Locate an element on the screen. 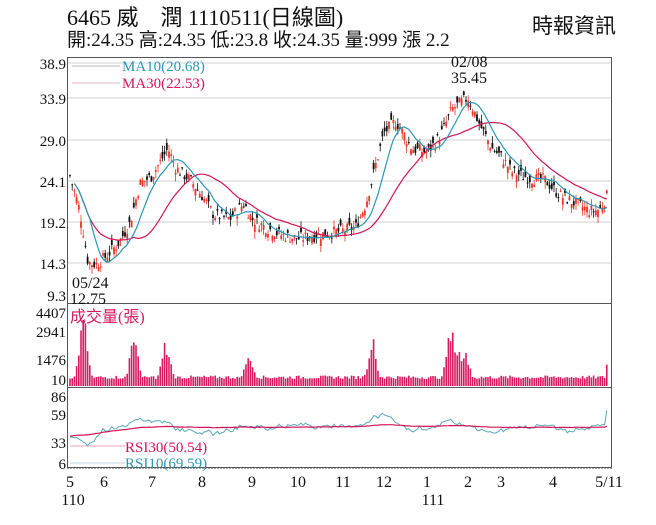  y-tick: 24.1 is located at coordinates (53, 183).